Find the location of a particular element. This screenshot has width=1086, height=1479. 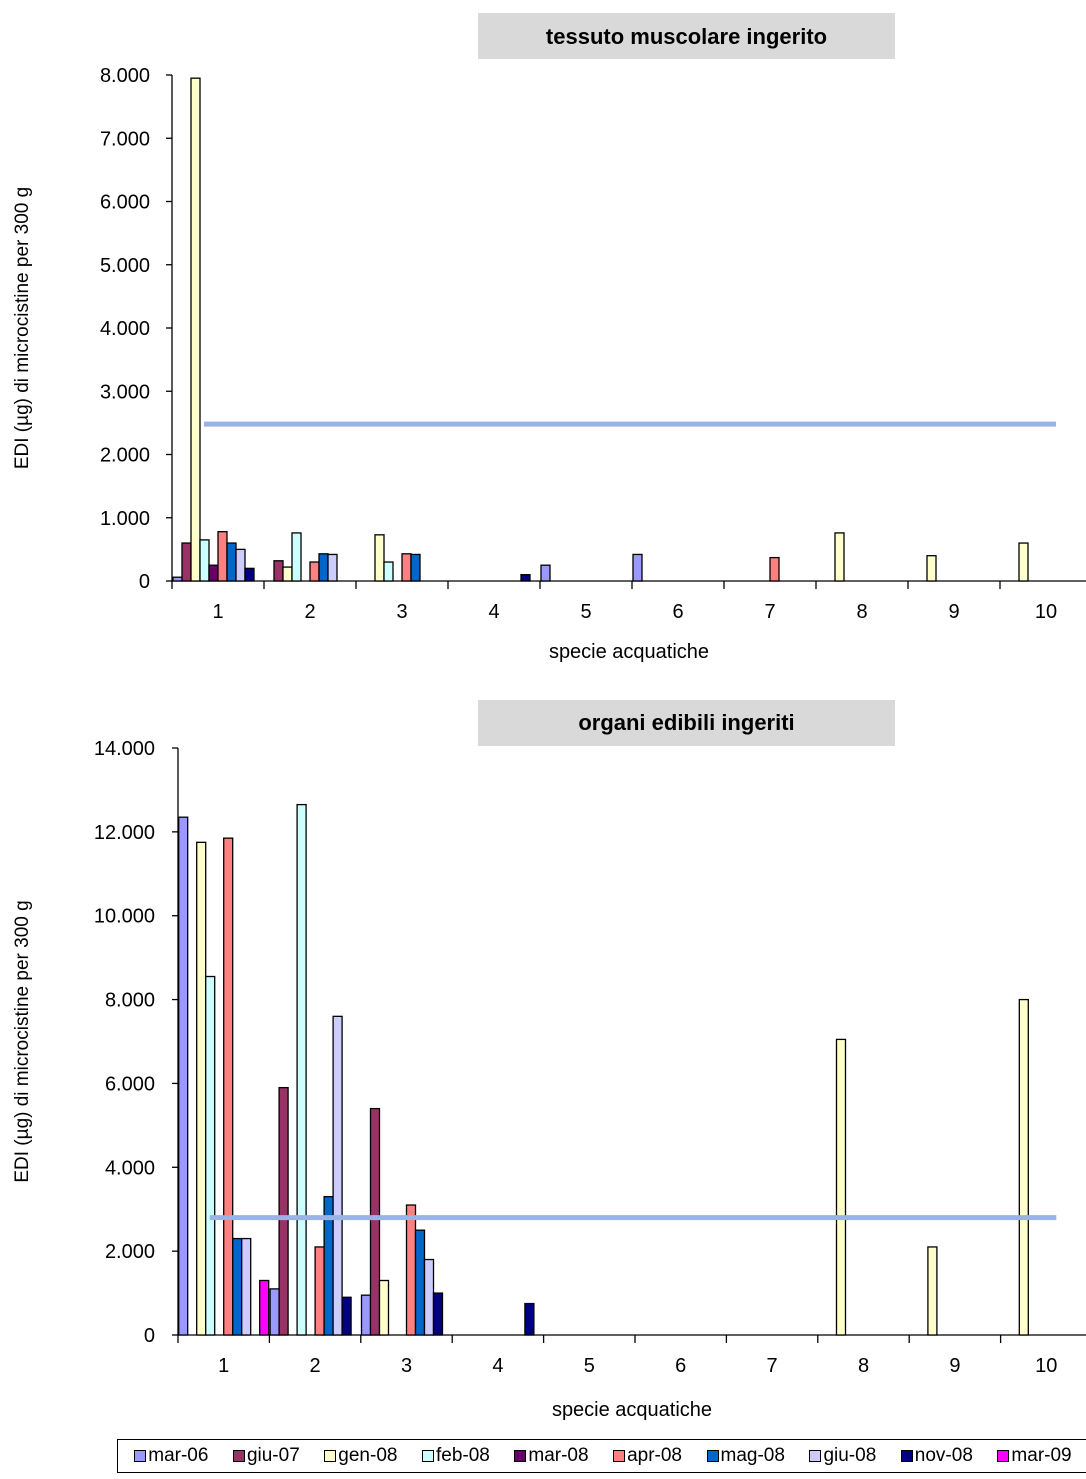

y-tick-label: 7.000 is located at coordinates (125, 139).